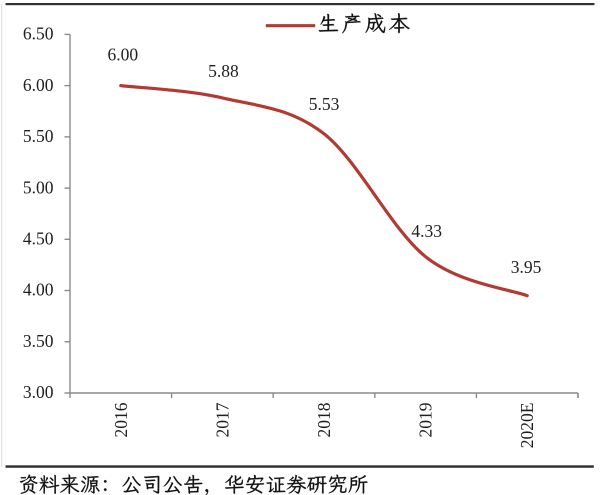  Describe the element at coordinates (526, 267) in the screenshot. I see `svg-text: 3.95` at that location.